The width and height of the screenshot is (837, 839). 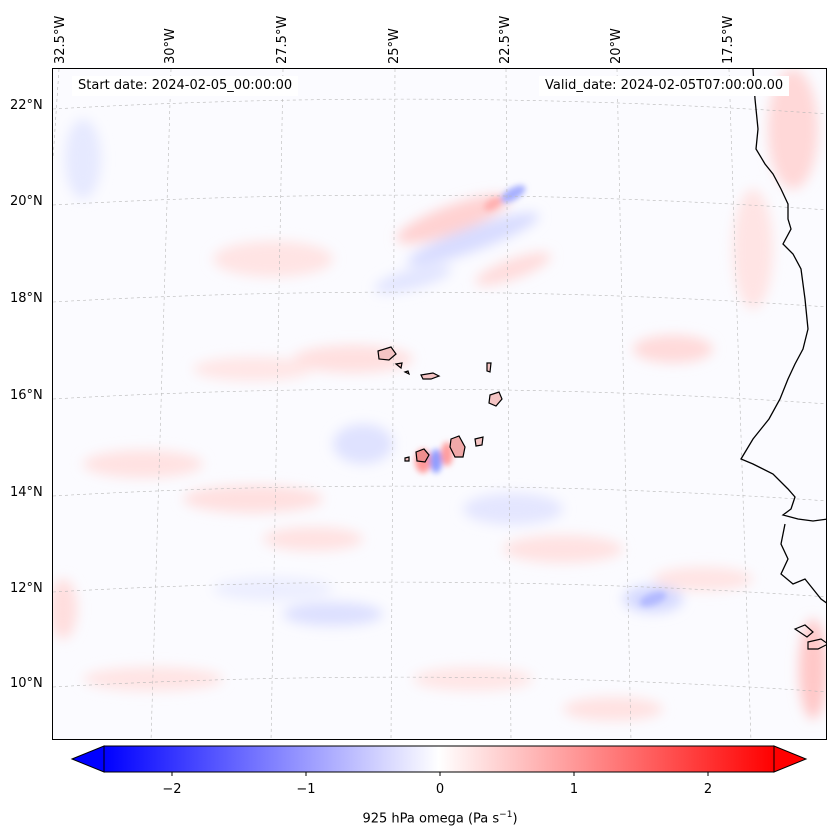 I want to click on colorbar-tick-0: 0, so click(x=440, y=789).